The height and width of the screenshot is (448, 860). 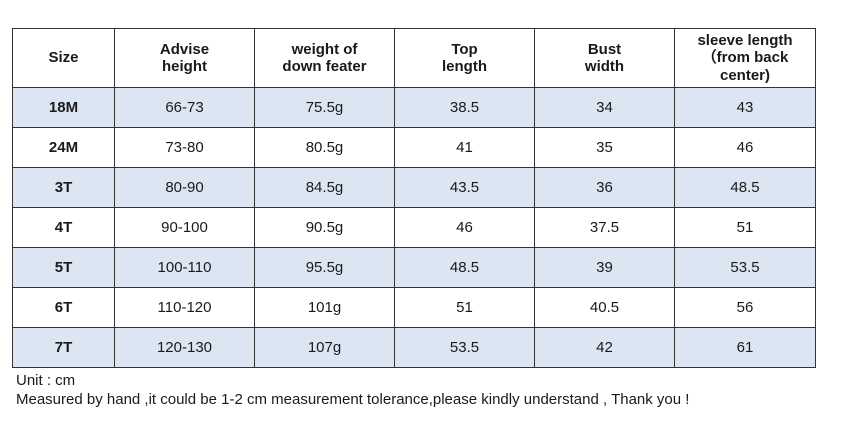 I want to click on size-cell: 7T, so click(x=63, y=347).